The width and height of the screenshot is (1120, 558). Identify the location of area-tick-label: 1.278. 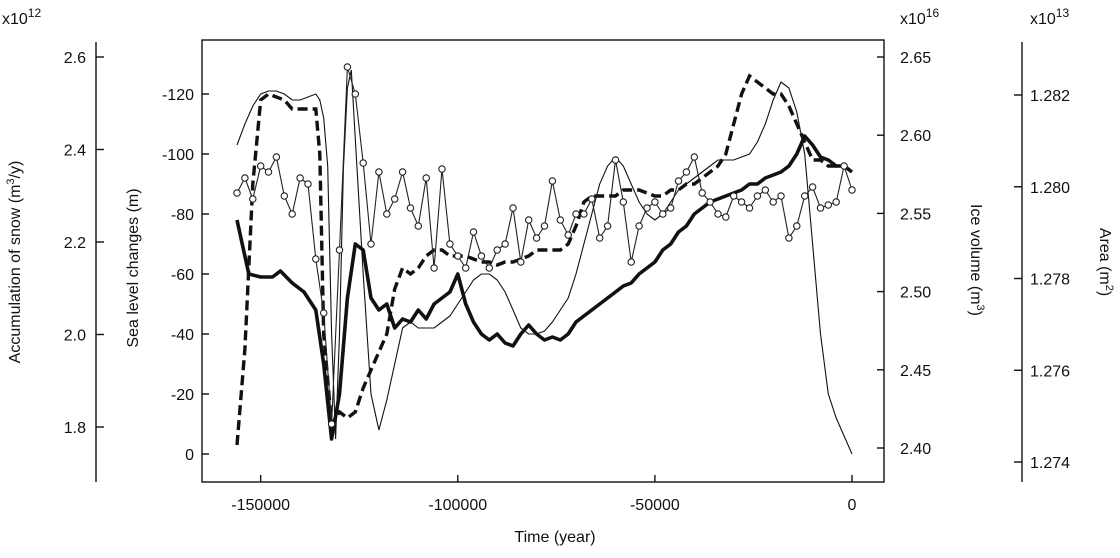
(1050, 280).